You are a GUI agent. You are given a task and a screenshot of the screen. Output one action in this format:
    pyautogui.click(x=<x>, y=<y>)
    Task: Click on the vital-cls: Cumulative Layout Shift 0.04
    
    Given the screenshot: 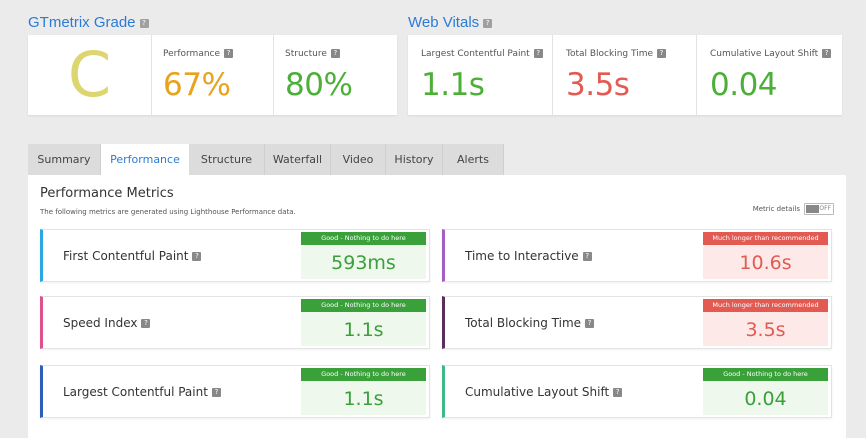 What is the action you would take?
    pyautogui.click(x=769, y=75)
    